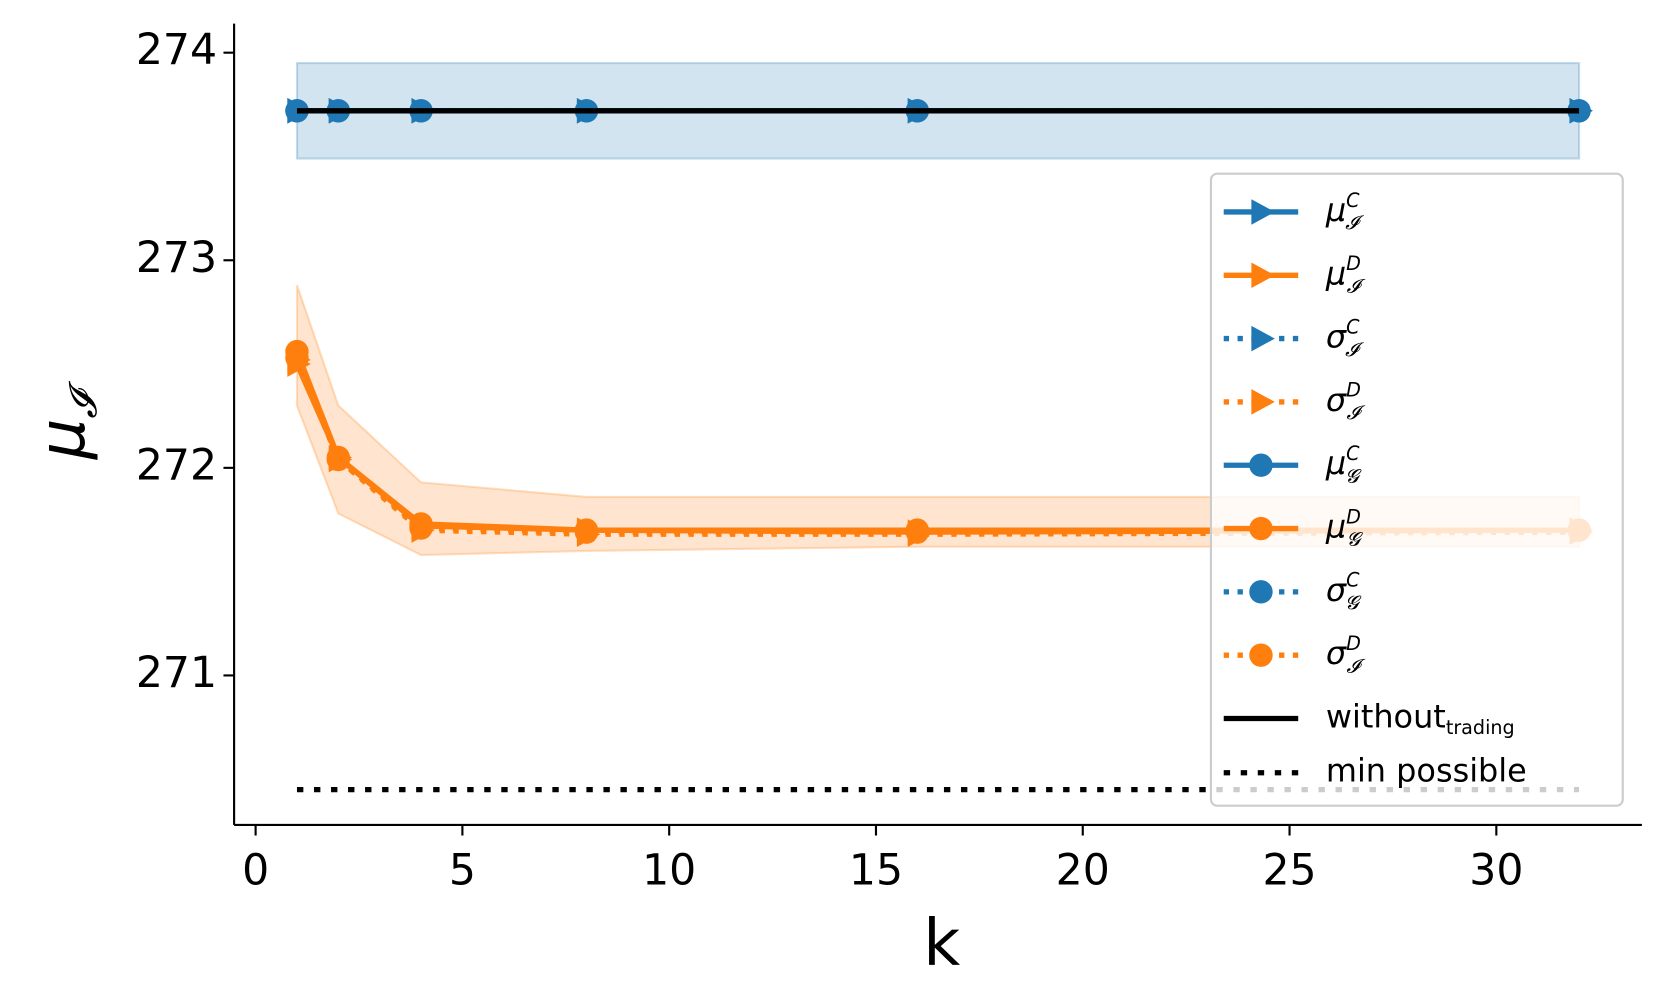  I want to click on y-axis-label: μ𝓘, so click(66, 420).